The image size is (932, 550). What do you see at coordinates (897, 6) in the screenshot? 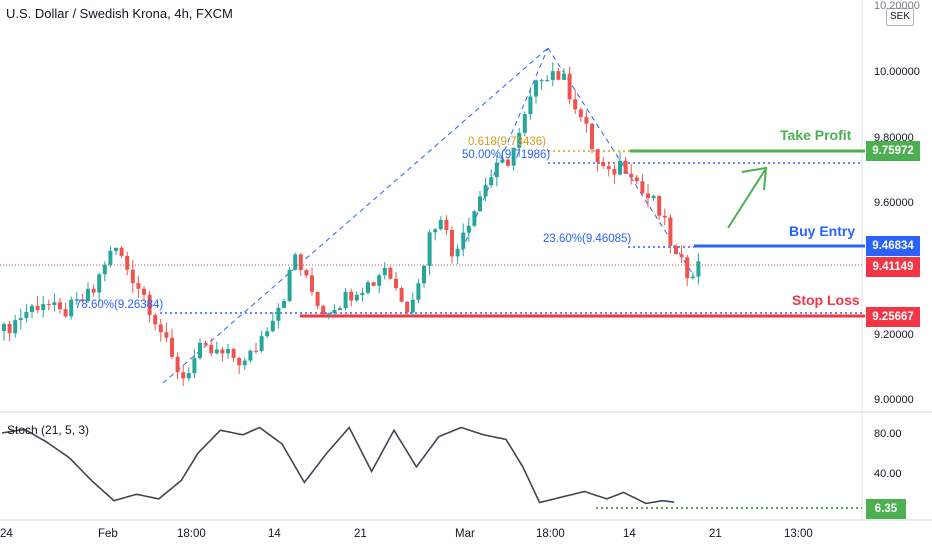
I see `price-label-top: 10.20000` at bounding box center [897, 6].